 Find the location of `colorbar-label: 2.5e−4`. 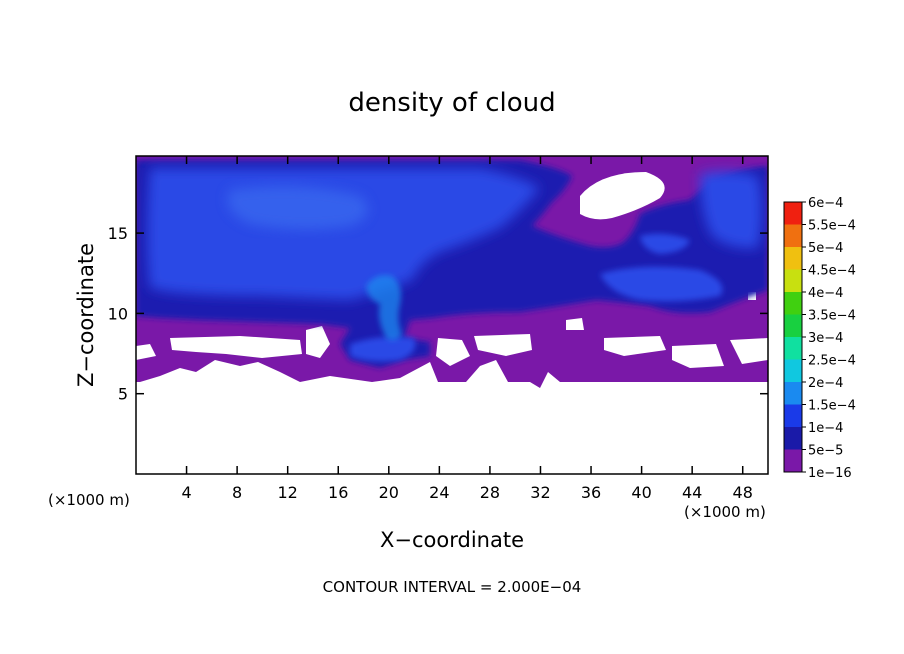

colorbar-label: 2.5e−4 is located at coordinates (832, 361).